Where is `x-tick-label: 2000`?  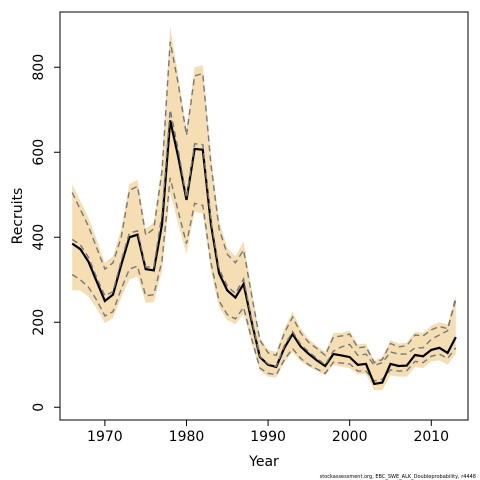 x-tick-label: 2000 is located at coordinates (350, 437).